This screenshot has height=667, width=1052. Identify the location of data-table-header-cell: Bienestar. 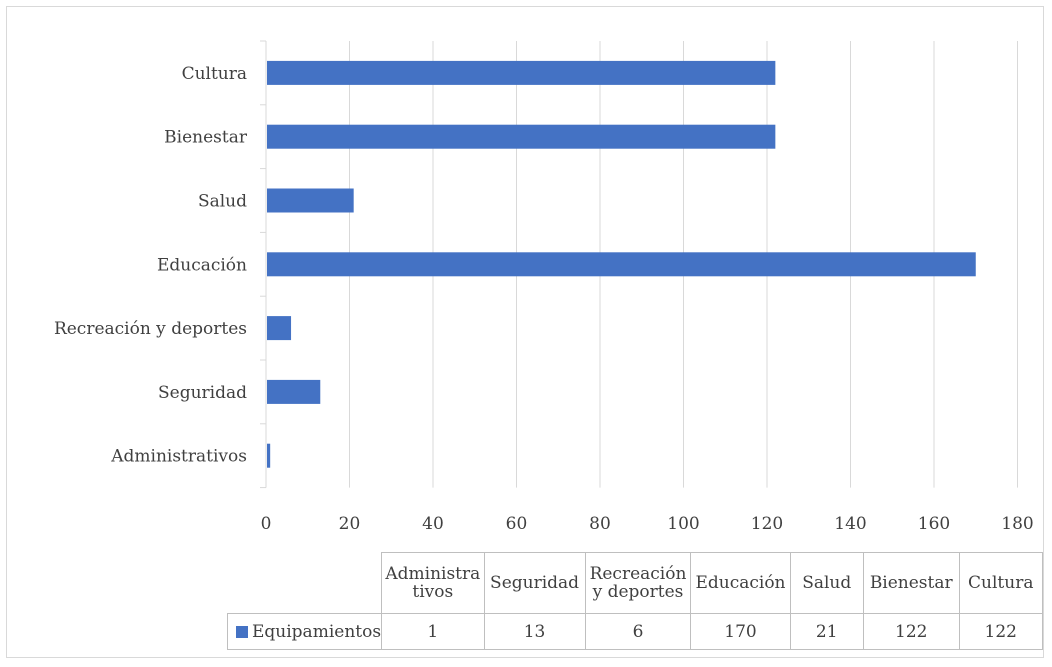
(911, 583).